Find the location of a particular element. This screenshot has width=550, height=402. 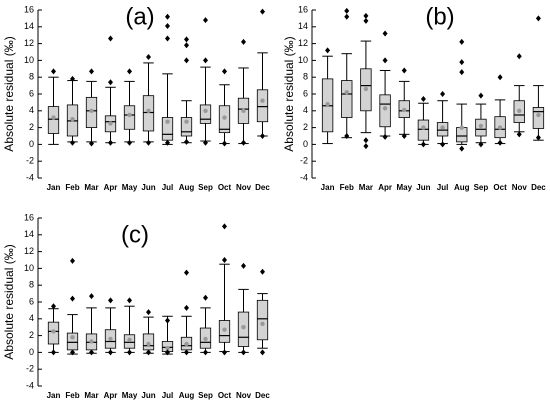

y-tick-label: 6 is located at coordinates (305, 93).